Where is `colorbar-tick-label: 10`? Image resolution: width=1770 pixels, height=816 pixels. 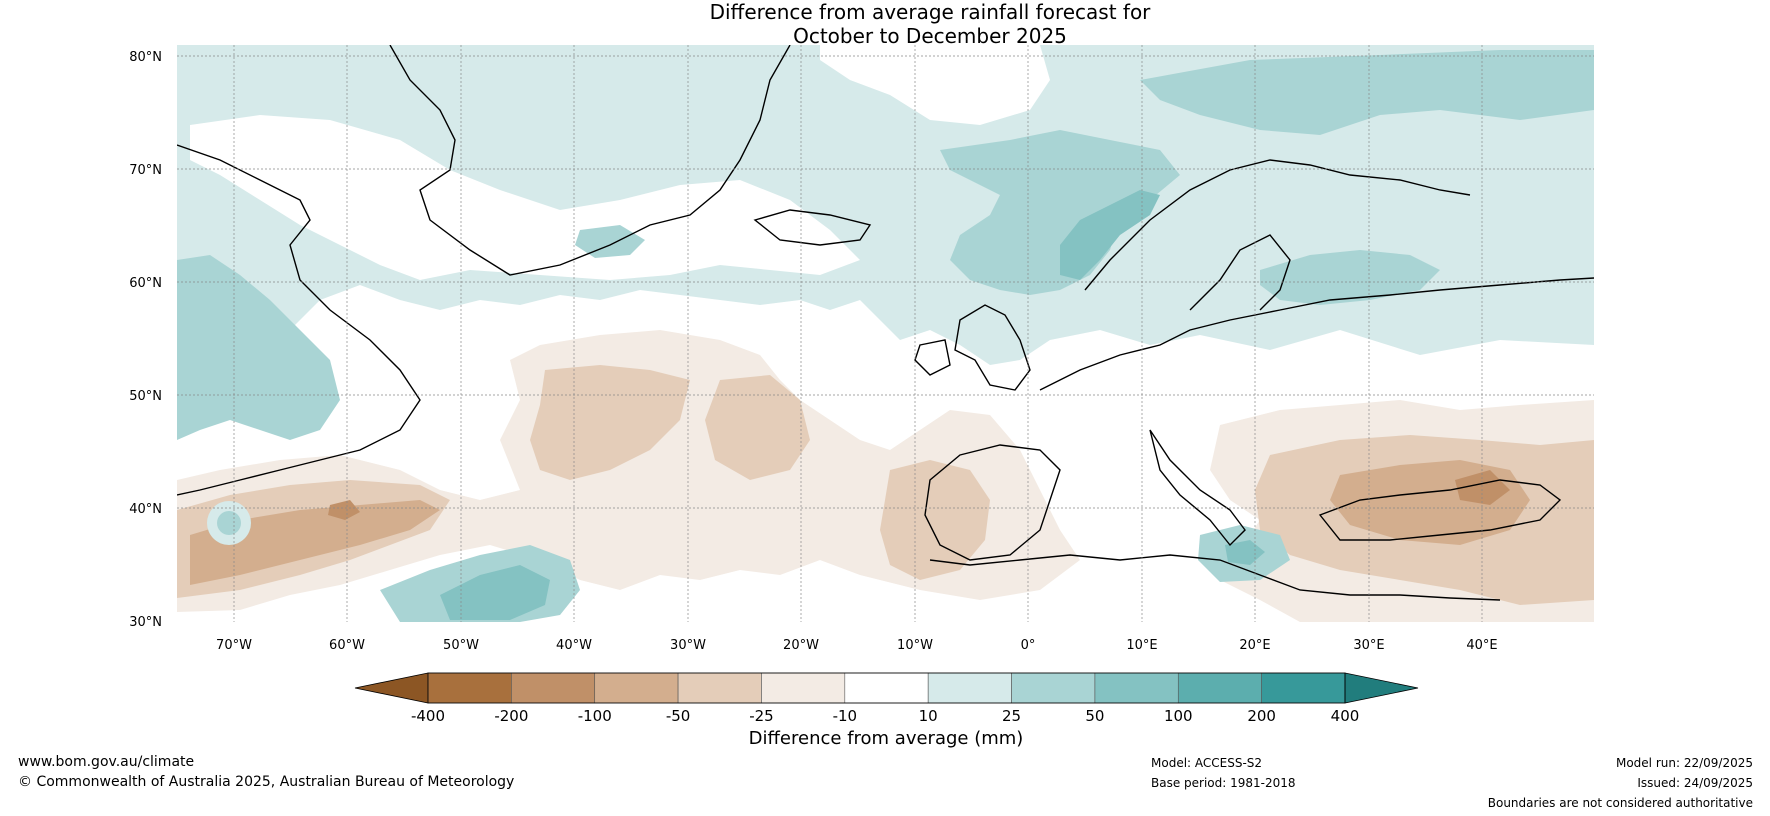 colorbar-tick-label: 10 is located at coordinates (928, 716).